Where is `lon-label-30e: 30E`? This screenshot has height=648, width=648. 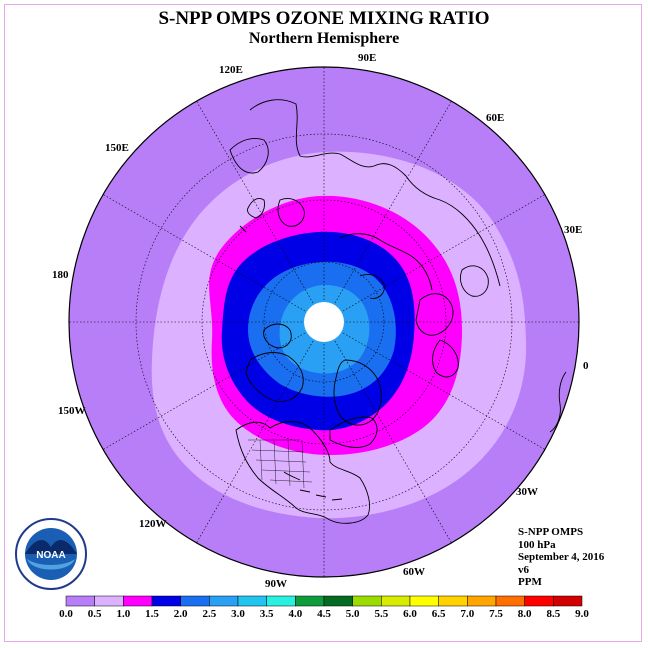
lon-label-30e: 30E is located at coordinates (573, 230).